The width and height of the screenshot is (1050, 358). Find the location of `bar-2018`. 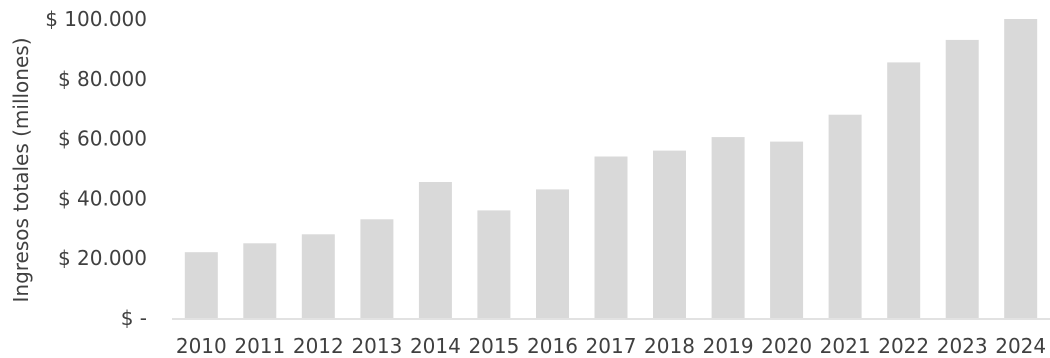

bar-2018 is located at coordinates (669, 234).